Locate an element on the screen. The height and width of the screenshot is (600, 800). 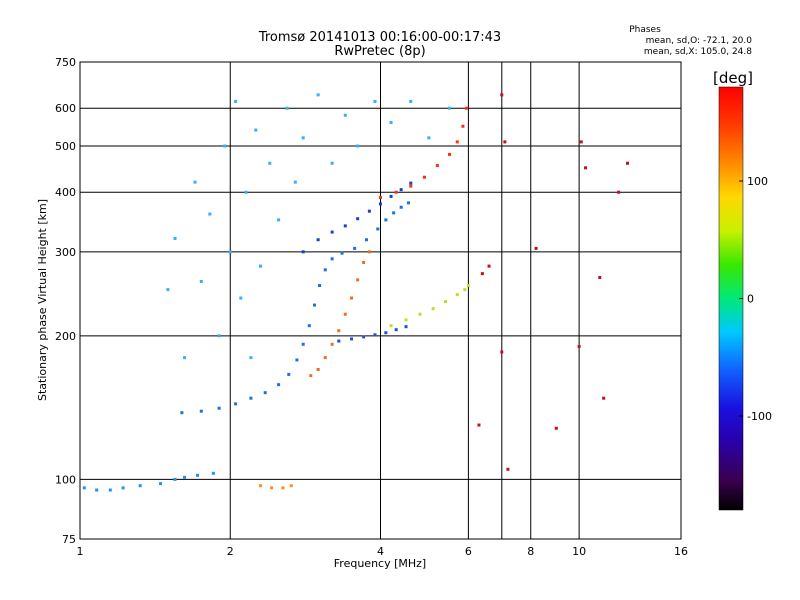
x-tick-label: 1 is located at coordinates (80, 551).